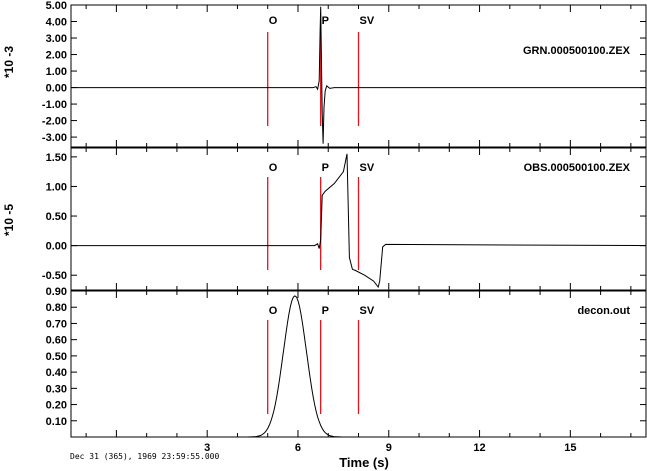 The height and width of the screenshot is (471, 647). What do you see at coordinates (54, 122) in the screenshot?
I see `y-tick-label: -2.00` at bounding box center [54, 122].